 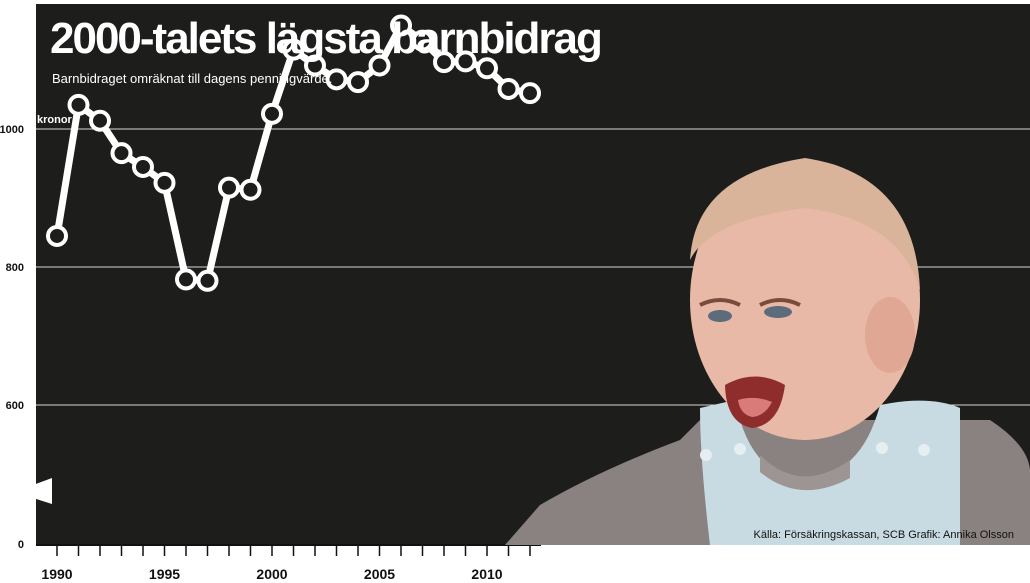 I want to click on y-tick-label: 1000, so click(x=12, y=130).